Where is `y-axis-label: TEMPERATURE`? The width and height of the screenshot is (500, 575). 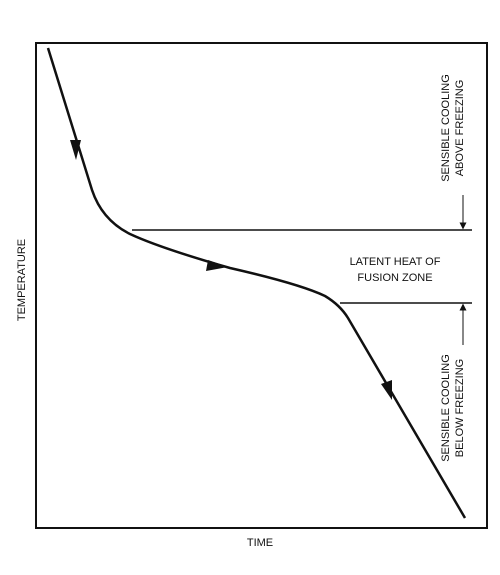
y-axis-label: TEMPERATURE is located at coordinates (22, 280).